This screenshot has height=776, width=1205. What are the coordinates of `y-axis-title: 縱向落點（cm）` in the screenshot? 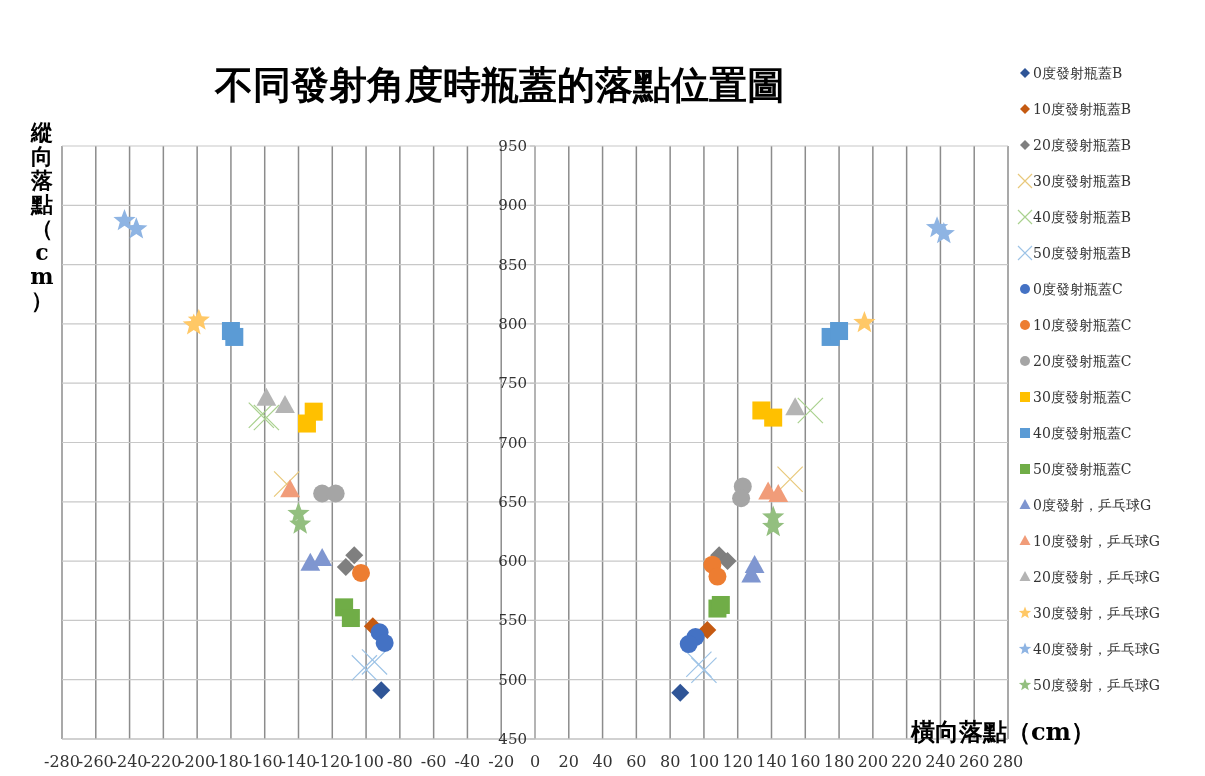 It's located at (42, 216).